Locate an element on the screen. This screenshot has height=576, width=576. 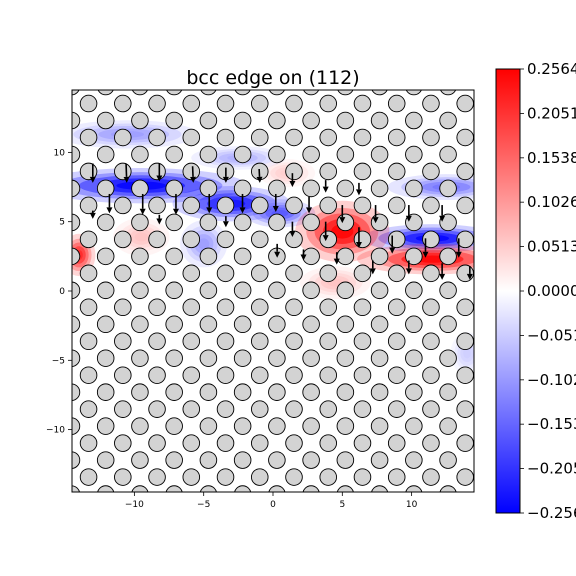
colorbar-gradient is located at coordinates (508, 291).